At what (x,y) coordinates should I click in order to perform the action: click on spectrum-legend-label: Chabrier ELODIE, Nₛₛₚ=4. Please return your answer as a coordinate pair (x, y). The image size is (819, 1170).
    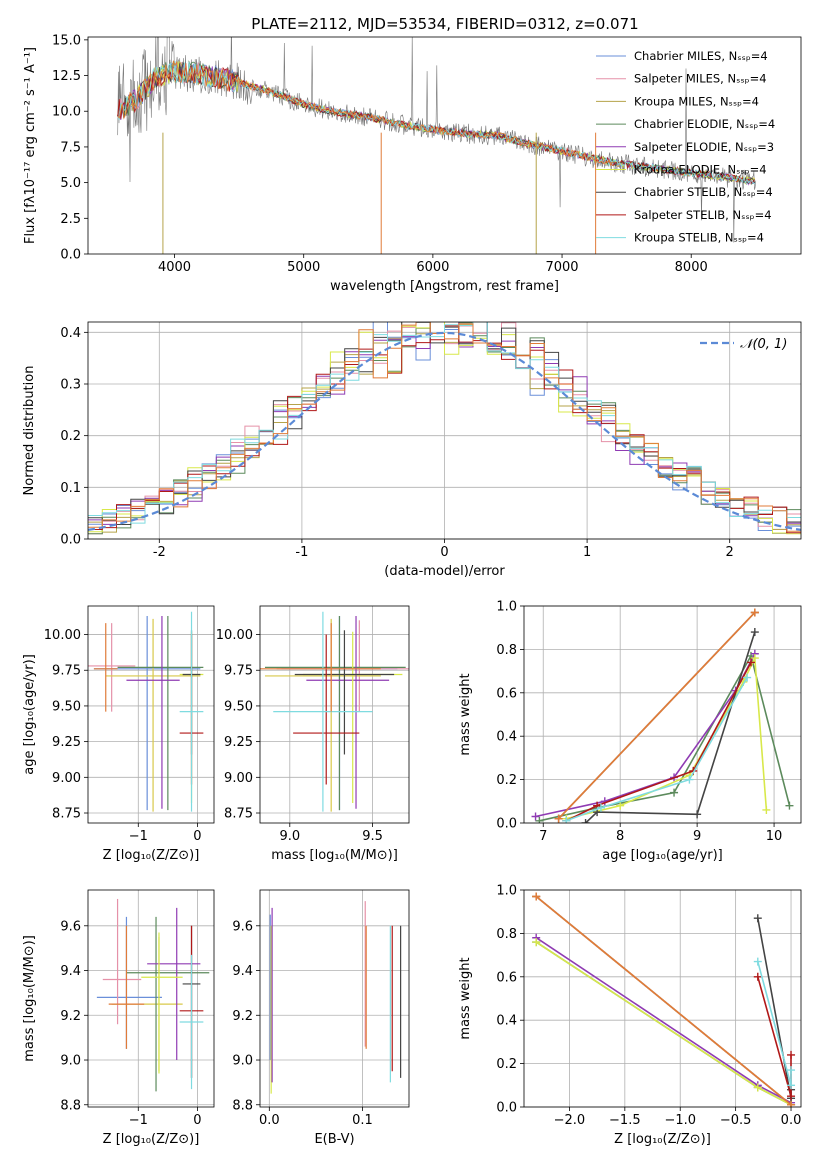
    Looking at the image, I should click on (704, 124).